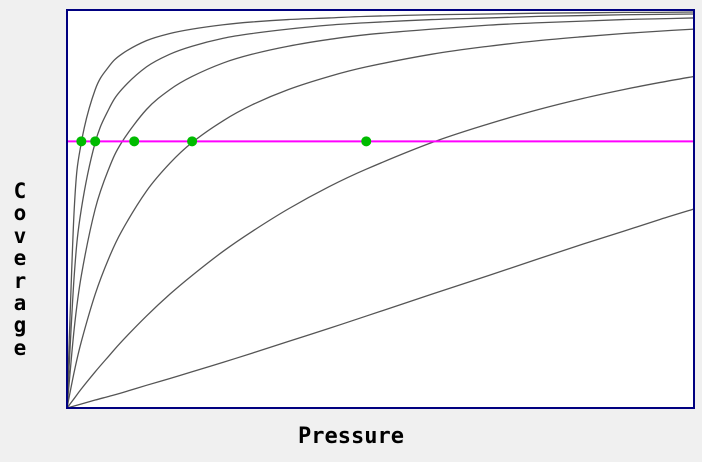 Image resolution: width=702 pixels, height=462 pixels. What do you see at coordinates (20, 191) in the screenshot?
I see `y-axis-label-letter: C` at bounding box center [20, 191].